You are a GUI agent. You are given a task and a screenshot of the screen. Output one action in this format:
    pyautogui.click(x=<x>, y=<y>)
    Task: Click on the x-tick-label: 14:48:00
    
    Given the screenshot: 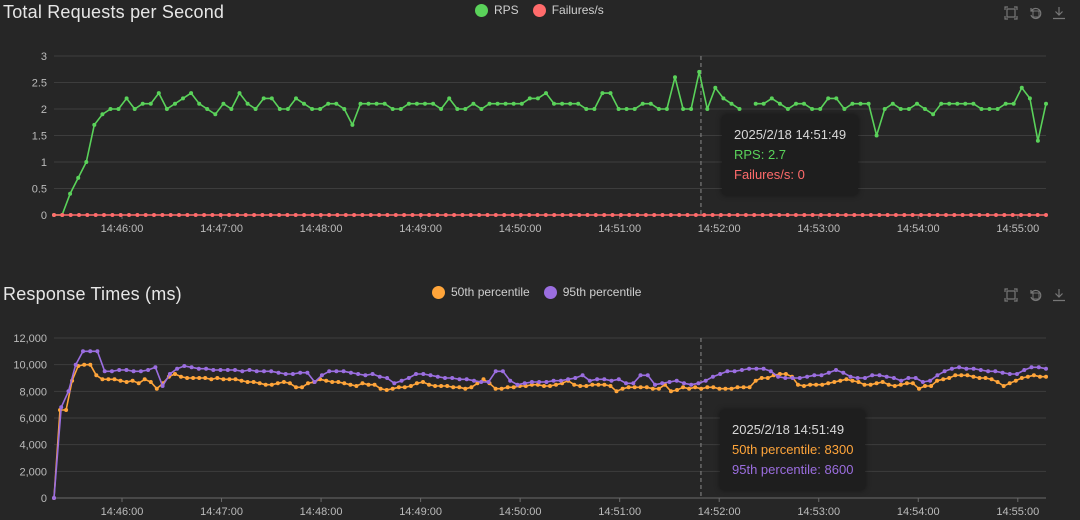 What is the action you would take?
    pyautogui.click(x=321, y=512)
    